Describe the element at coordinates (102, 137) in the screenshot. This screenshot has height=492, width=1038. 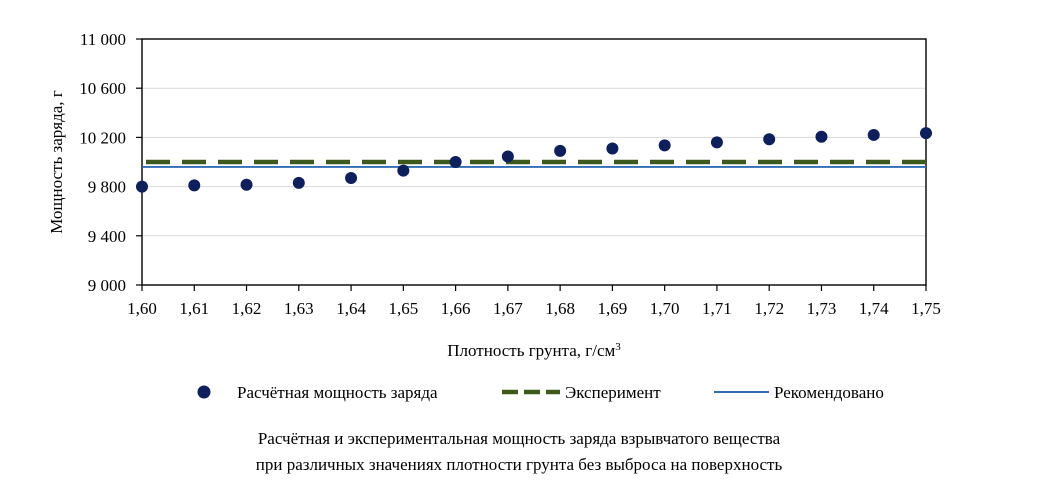
I see `y-tick-label: 10 200` at that location.